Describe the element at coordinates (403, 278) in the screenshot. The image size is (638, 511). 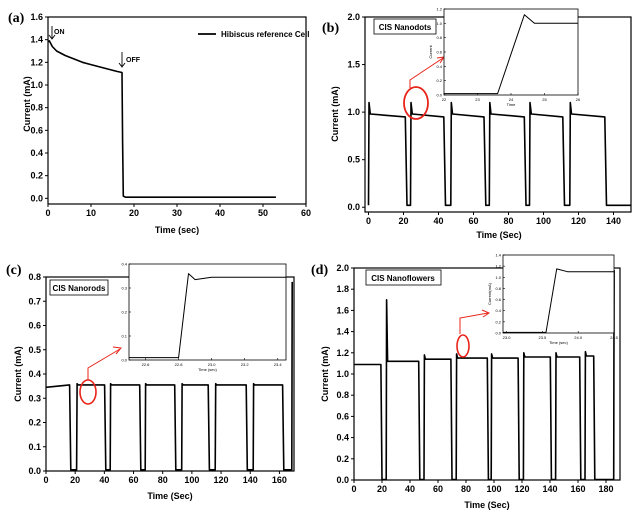
I see `panel-title: CIS Nanoflowers` at that location.